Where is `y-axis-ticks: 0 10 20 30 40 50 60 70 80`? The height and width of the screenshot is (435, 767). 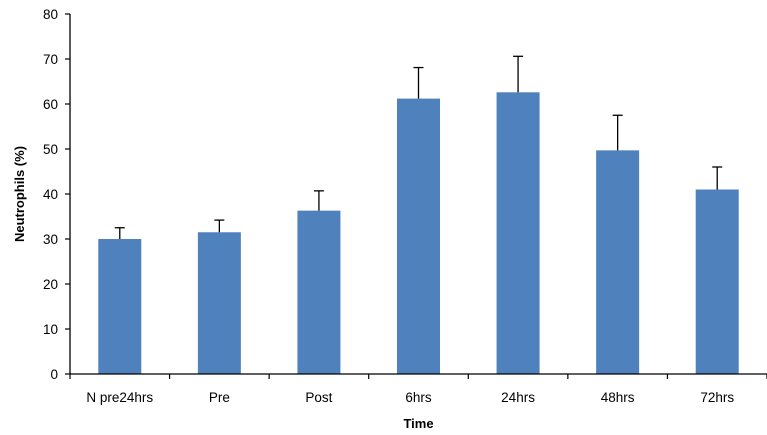
y-axis-ticks: 0 10 20 30 40 50 60 70 80 is located at coordinates (56, 194).